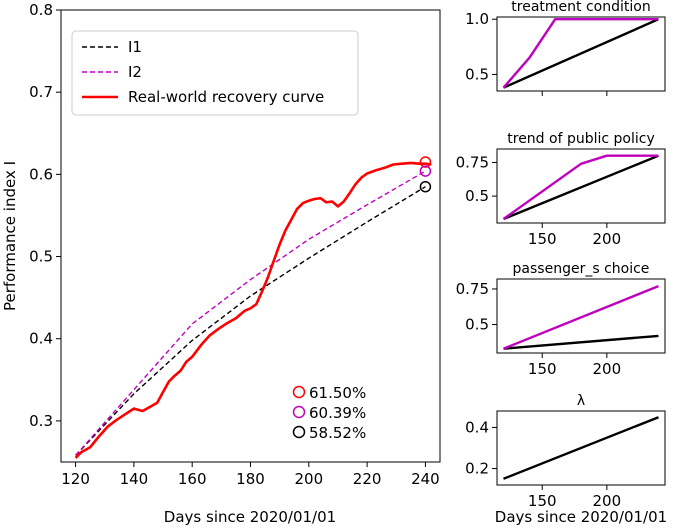  What do you see at coordinates (41, 339) in the screenshot?
I see `main-y-tick-label: 0.4` at bounding box center [41, 339].